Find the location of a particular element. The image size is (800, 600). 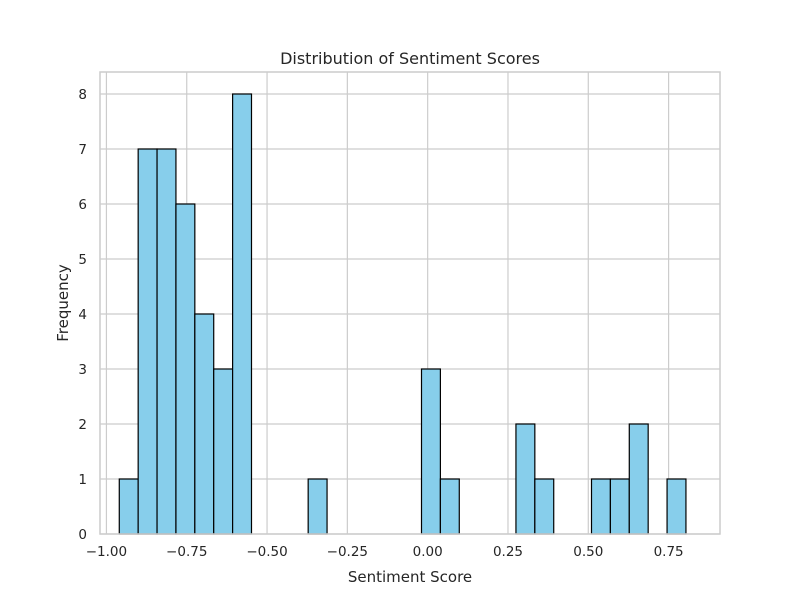

x-tick-label: −0.50 is located at coordinates (266, 552).